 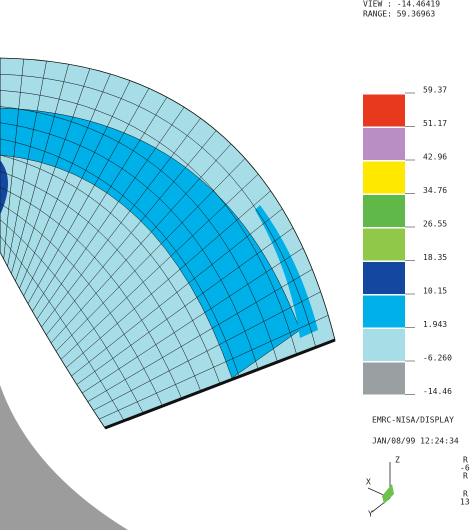 What do you see at coordinates (220, 384) in the screenshot?
I see `mesh-edge-face` at bounding box center [220, 384].